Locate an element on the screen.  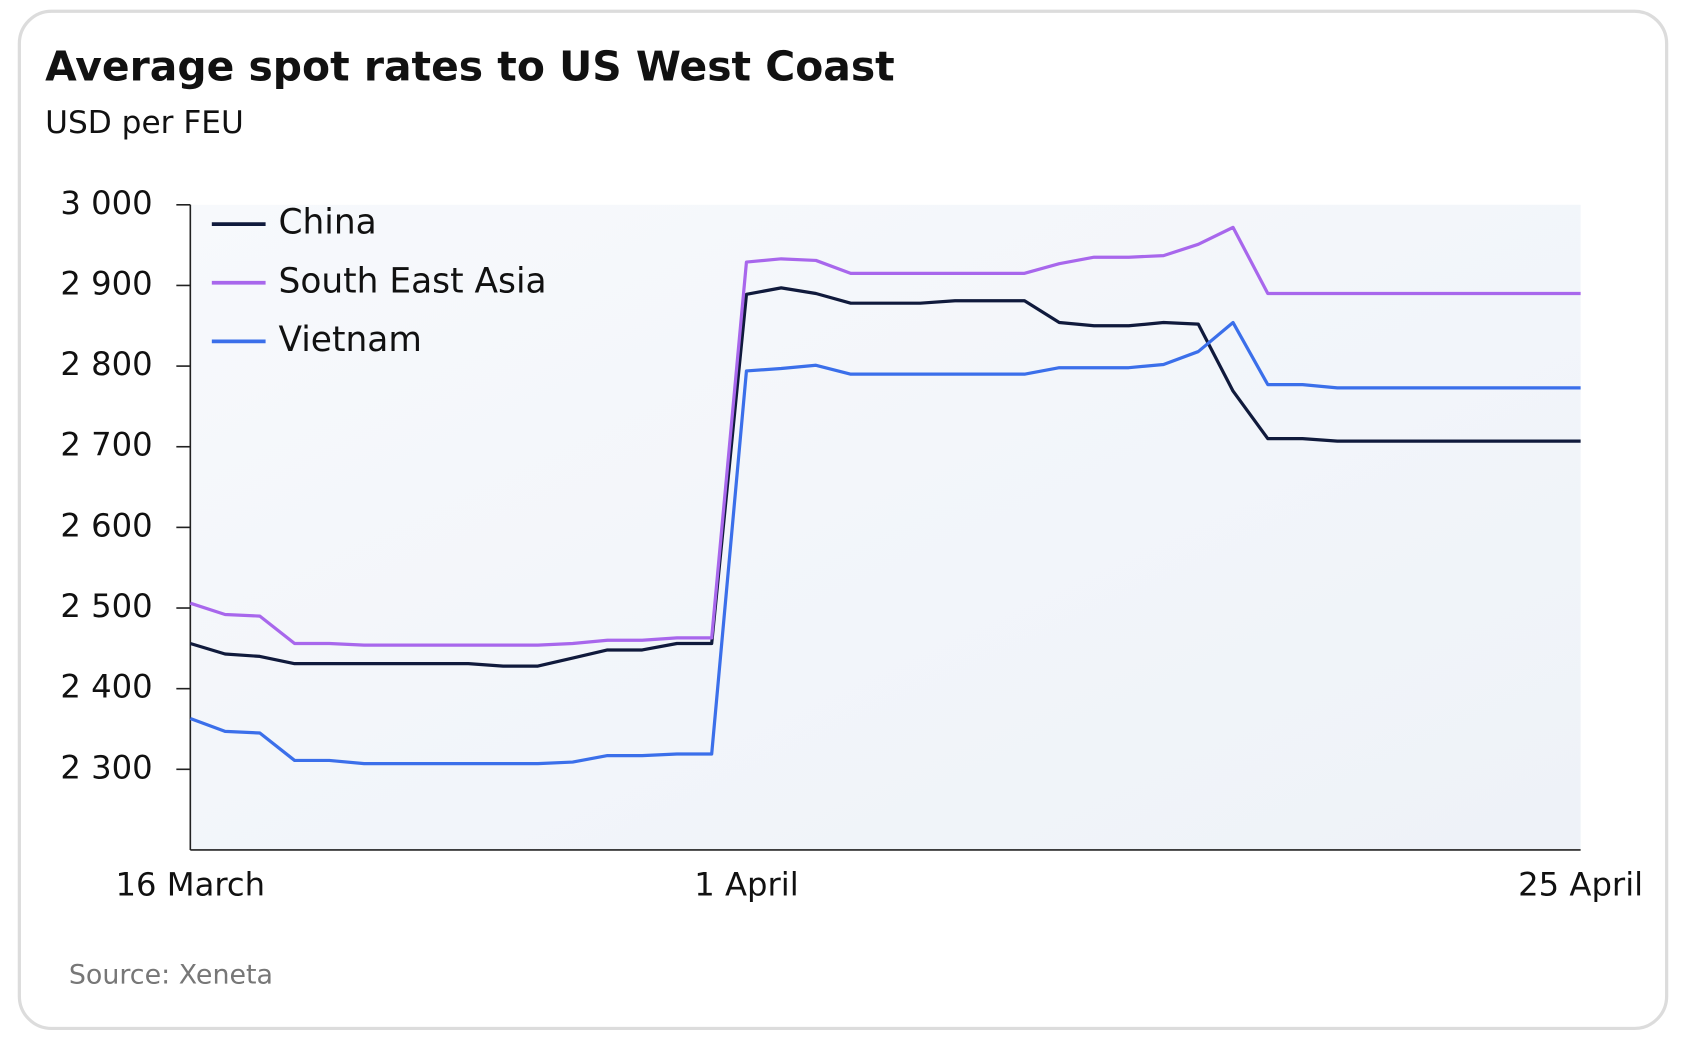
y-tick-label: 2 900 is located at coordinates (106, 283).